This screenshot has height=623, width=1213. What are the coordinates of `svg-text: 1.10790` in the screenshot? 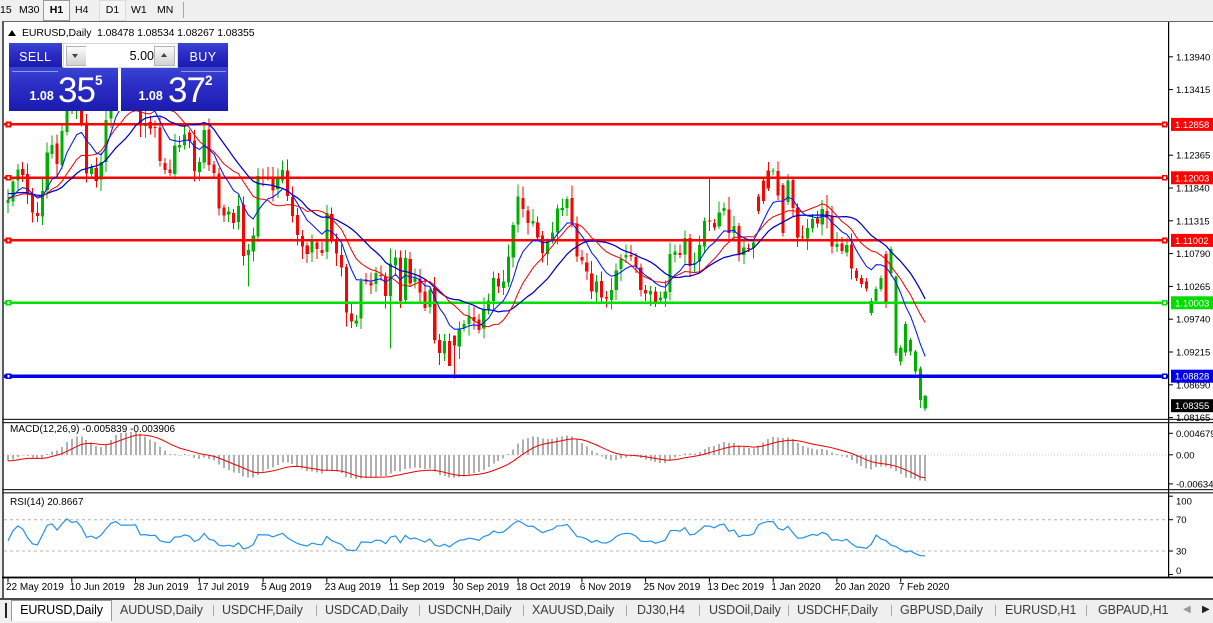 It's located at (1193, 254).